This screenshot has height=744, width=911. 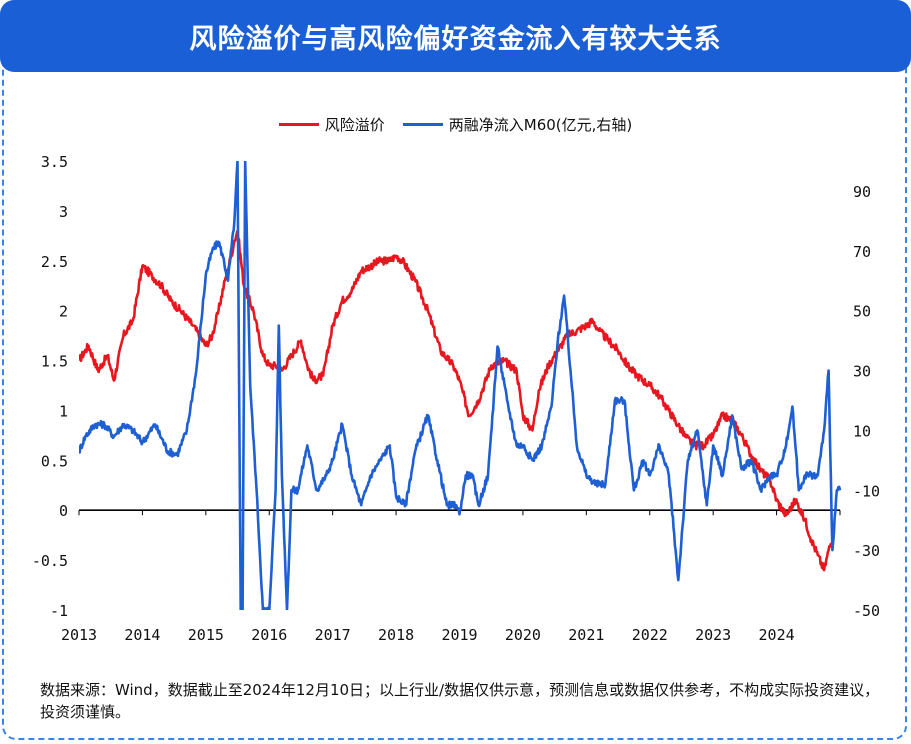 I want to click on x-tick-label: 2023, so click(x=713, y=635).